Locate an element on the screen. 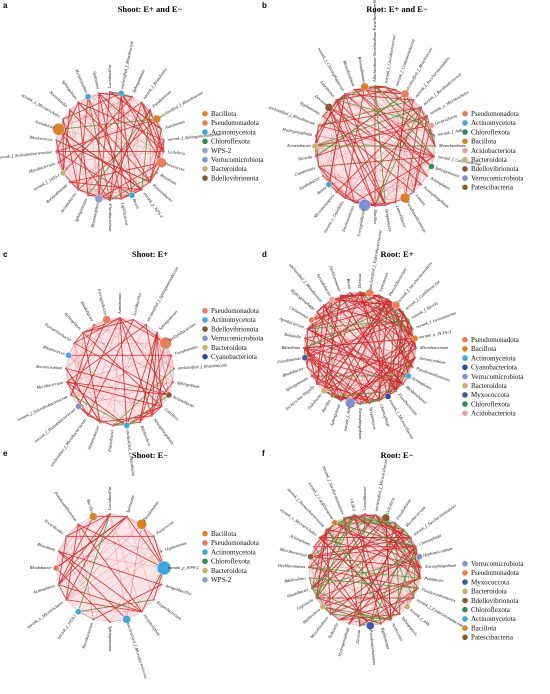 The image size is (550, 694). node-label-norank-f-a4b: norank_f_A4b is located at coordinates (450, 132).